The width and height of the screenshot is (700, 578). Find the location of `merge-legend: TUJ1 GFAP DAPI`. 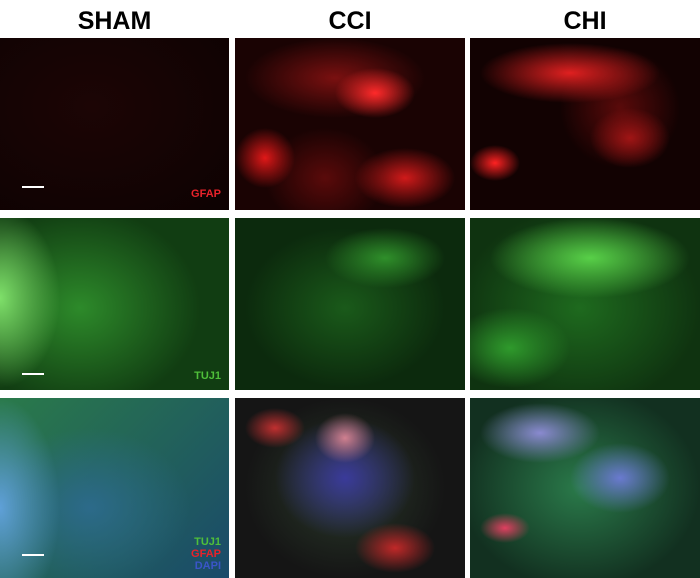

merge-legend: TUJ1 GFAP DAPI is located at coordinates (206, 554).